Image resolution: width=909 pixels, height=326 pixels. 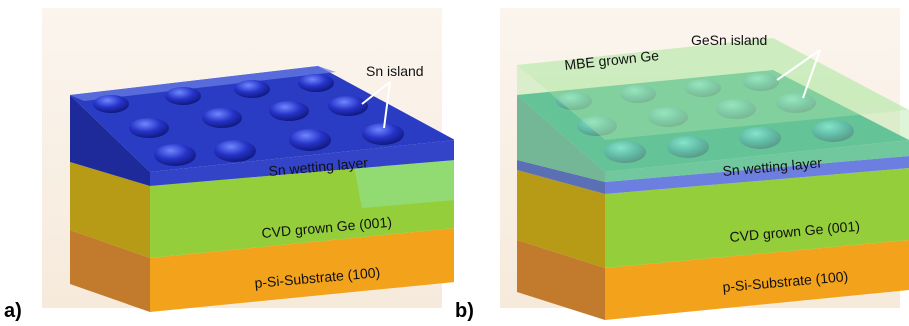 I want to click on mbe-layer-front, so click(x=757, y=146).